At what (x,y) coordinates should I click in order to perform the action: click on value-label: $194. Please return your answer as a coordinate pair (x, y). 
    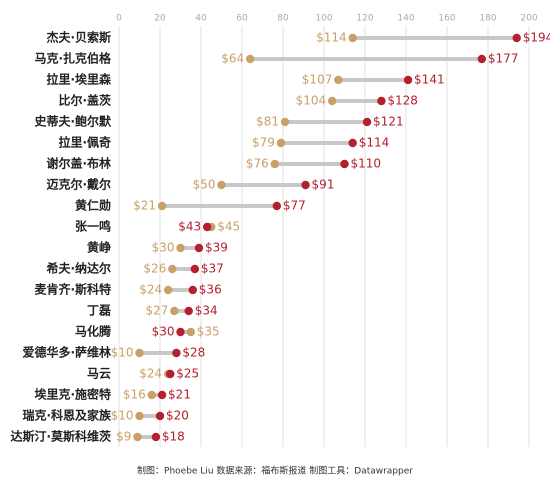
    Looking at the image, I should click on (536, 38).